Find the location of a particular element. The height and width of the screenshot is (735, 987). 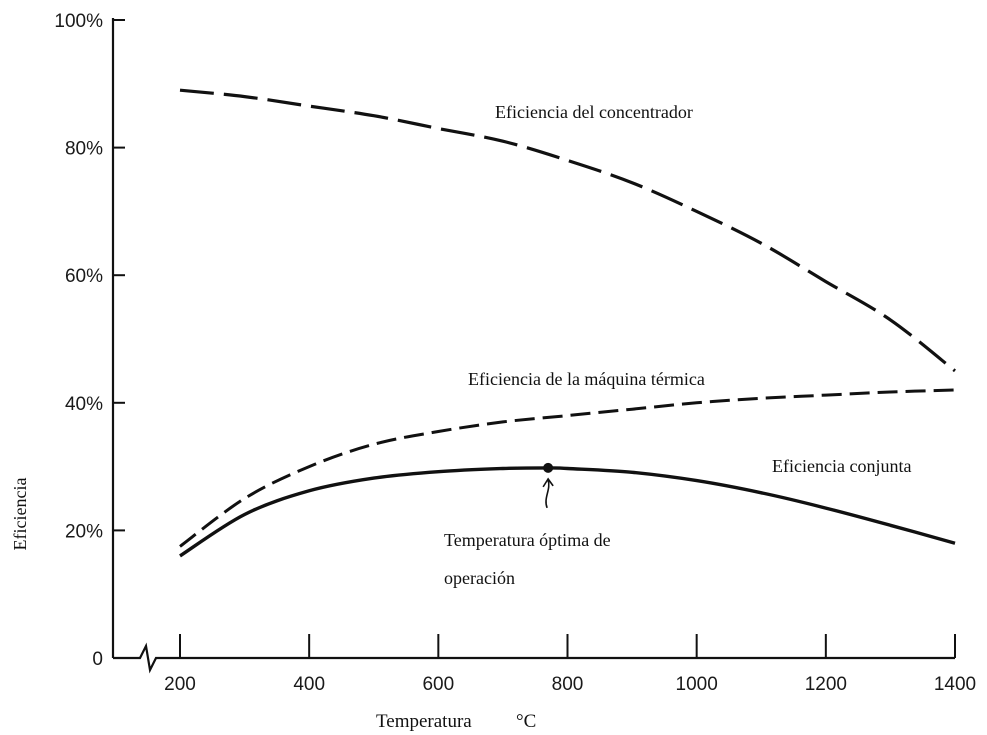

x-ticks: 200 400 600 800 1000 1200 1400 is located at coordinates (570, 664).